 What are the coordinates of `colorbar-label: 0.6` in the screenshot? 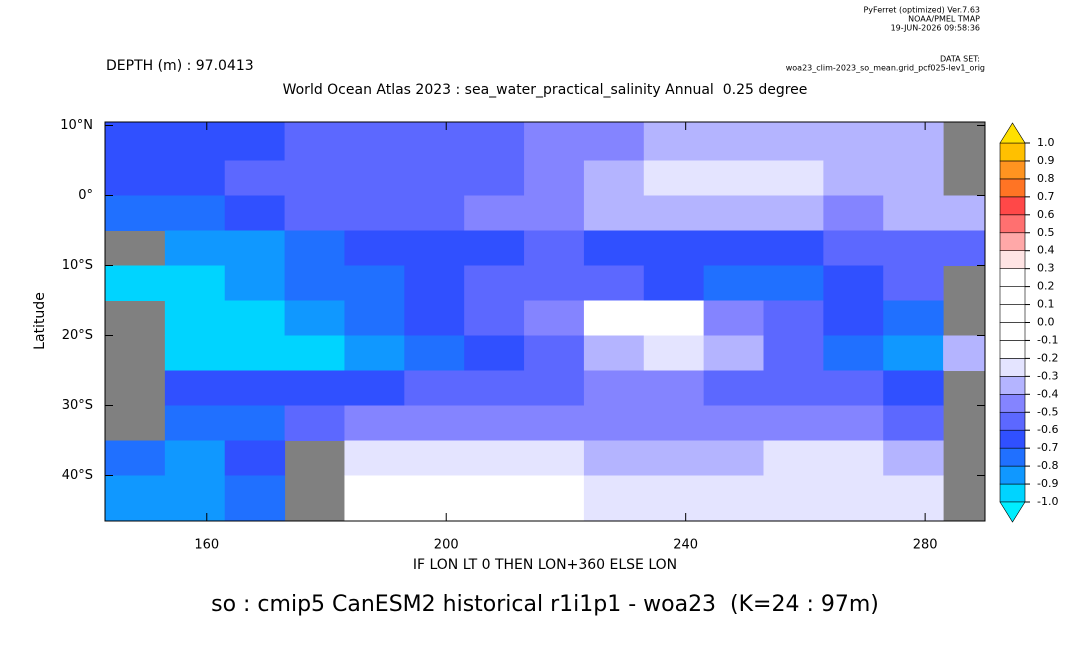 It's located at (1046, 214).